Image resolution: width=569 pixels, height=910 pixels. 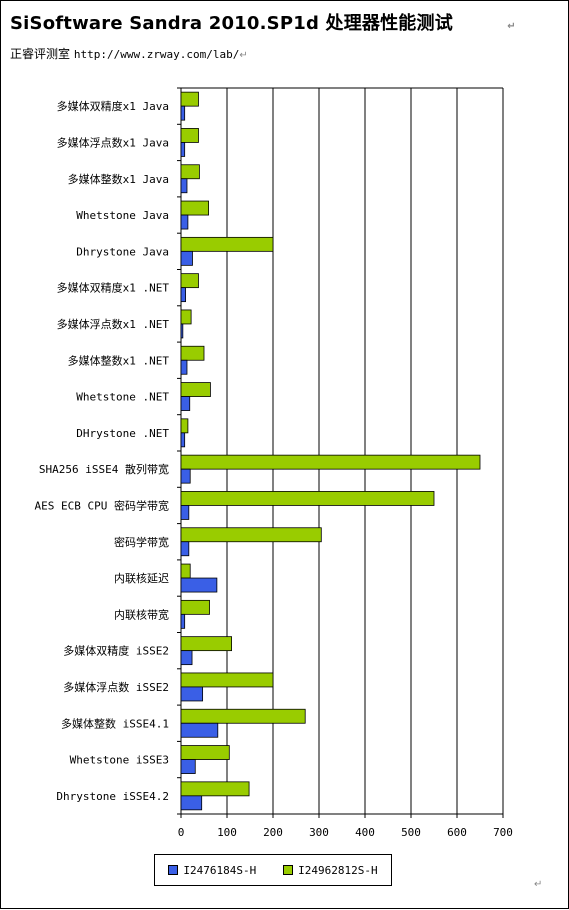 What do you see at coordinates (122, 215) in the screenshot?
I see `y-category-label: Whetstone Java` at bounding box center [122, 215].